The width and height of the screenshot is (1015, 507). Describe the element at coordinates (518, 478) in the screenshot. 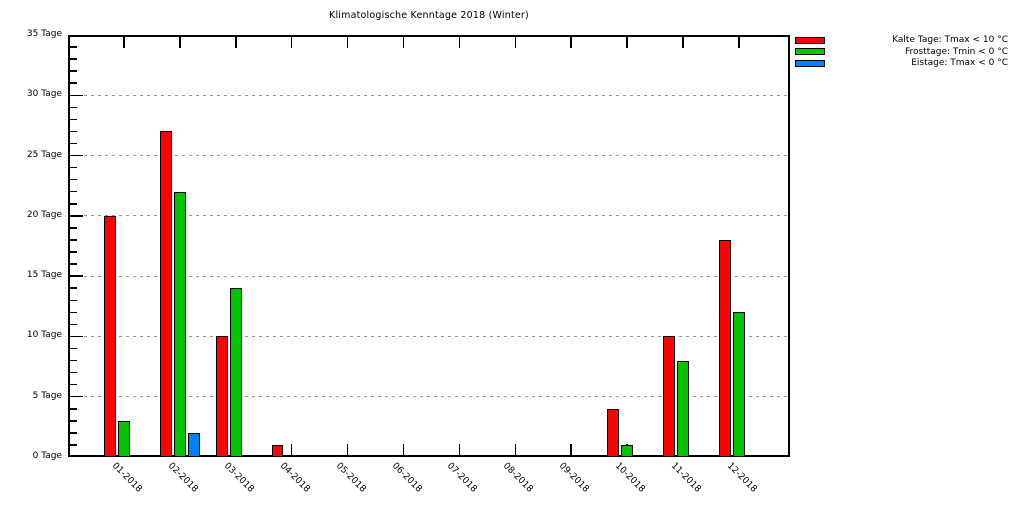

I see `x-axis-label-08-2018: 08-2018` at that location.